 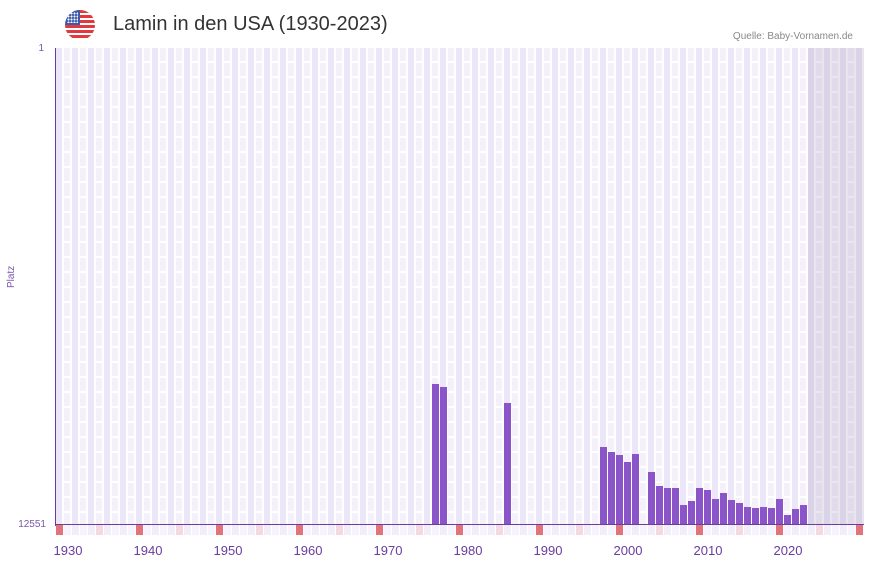 I want to click on bar-2012, so click(x=731, y=512).